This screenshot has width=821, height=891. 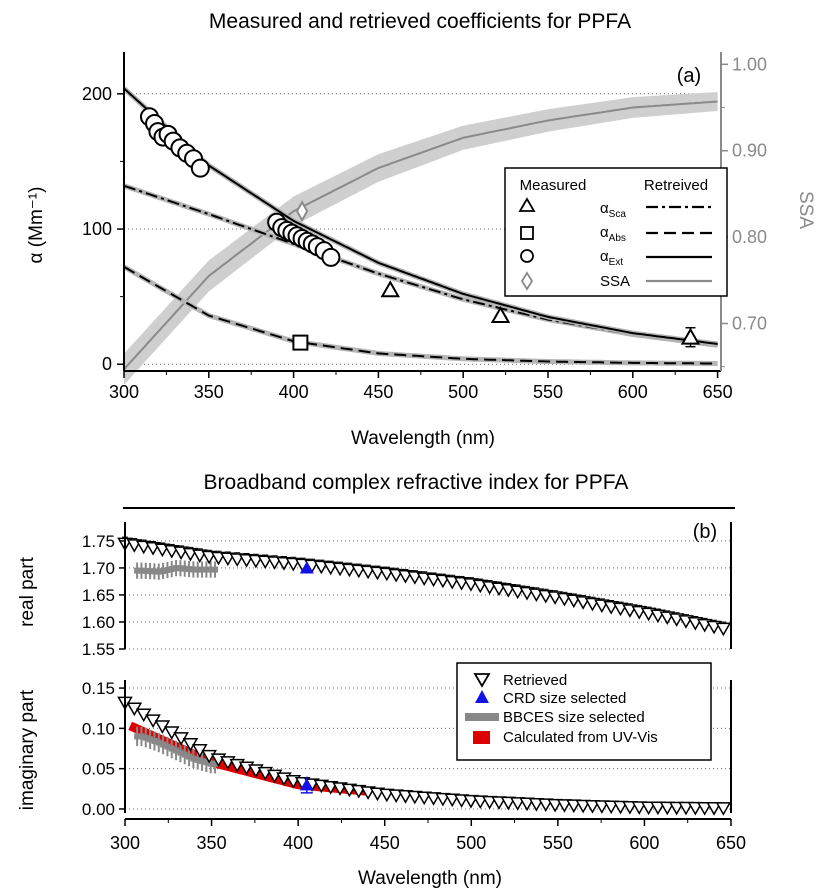 I want to click on chart-b-real-ytick-label: 1.75, so click(x=98, y=541).